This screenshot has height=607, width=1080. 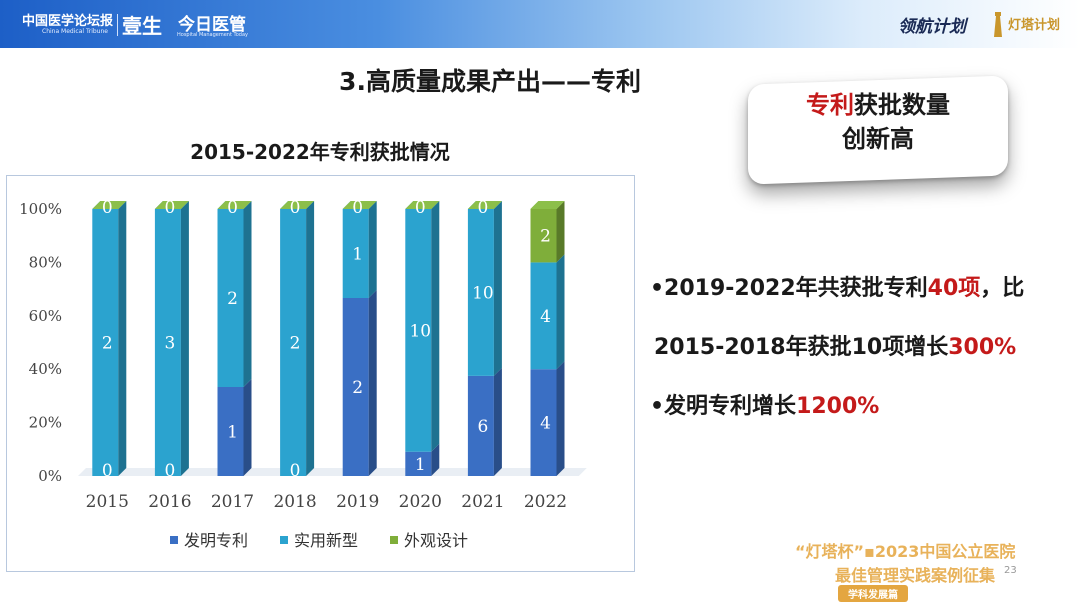 I want to click on bullet-growth-text: 2015-2018年获批10项增长, so click(x=801, y=347).